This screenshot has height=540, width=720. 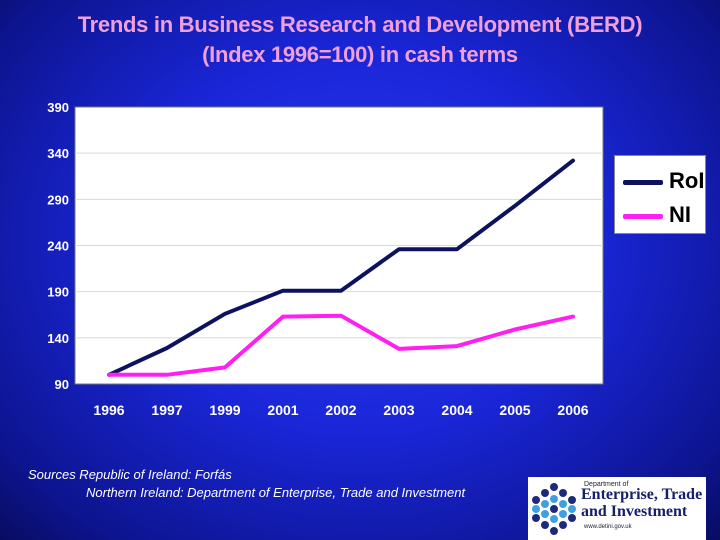 What do you see at coordinates (514, 410) in the screenshot?
I see `x-tick-label: 2005` at bounding box center [514, 410].